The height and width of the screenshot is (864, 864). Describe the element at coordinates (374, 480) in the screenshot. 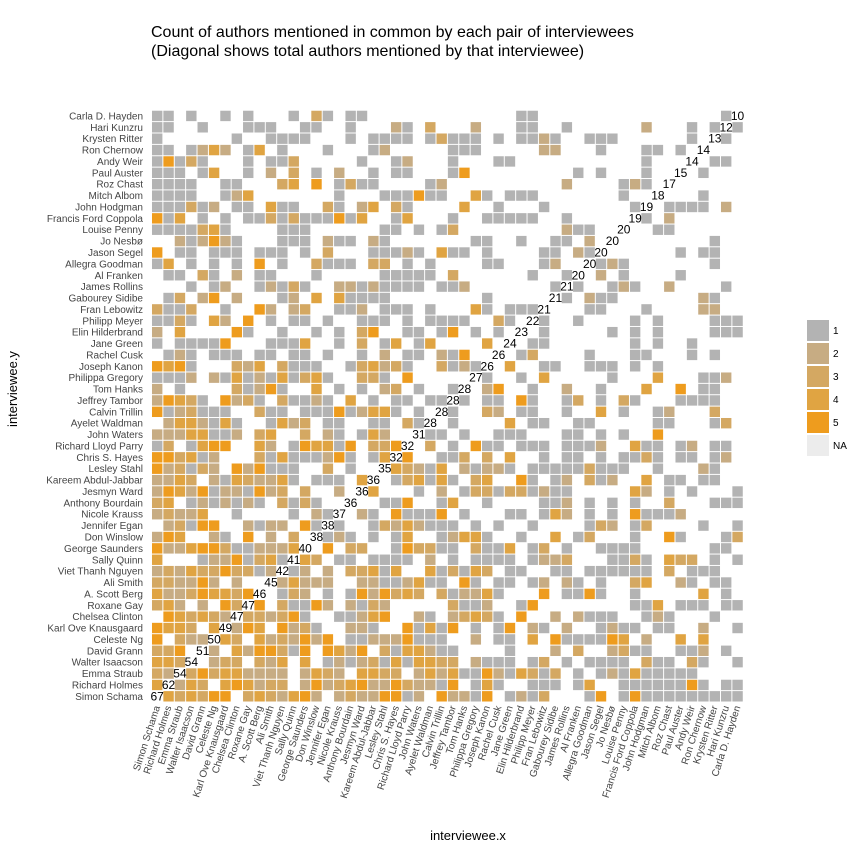

I see `diagonal-total-label: 36` at that location.